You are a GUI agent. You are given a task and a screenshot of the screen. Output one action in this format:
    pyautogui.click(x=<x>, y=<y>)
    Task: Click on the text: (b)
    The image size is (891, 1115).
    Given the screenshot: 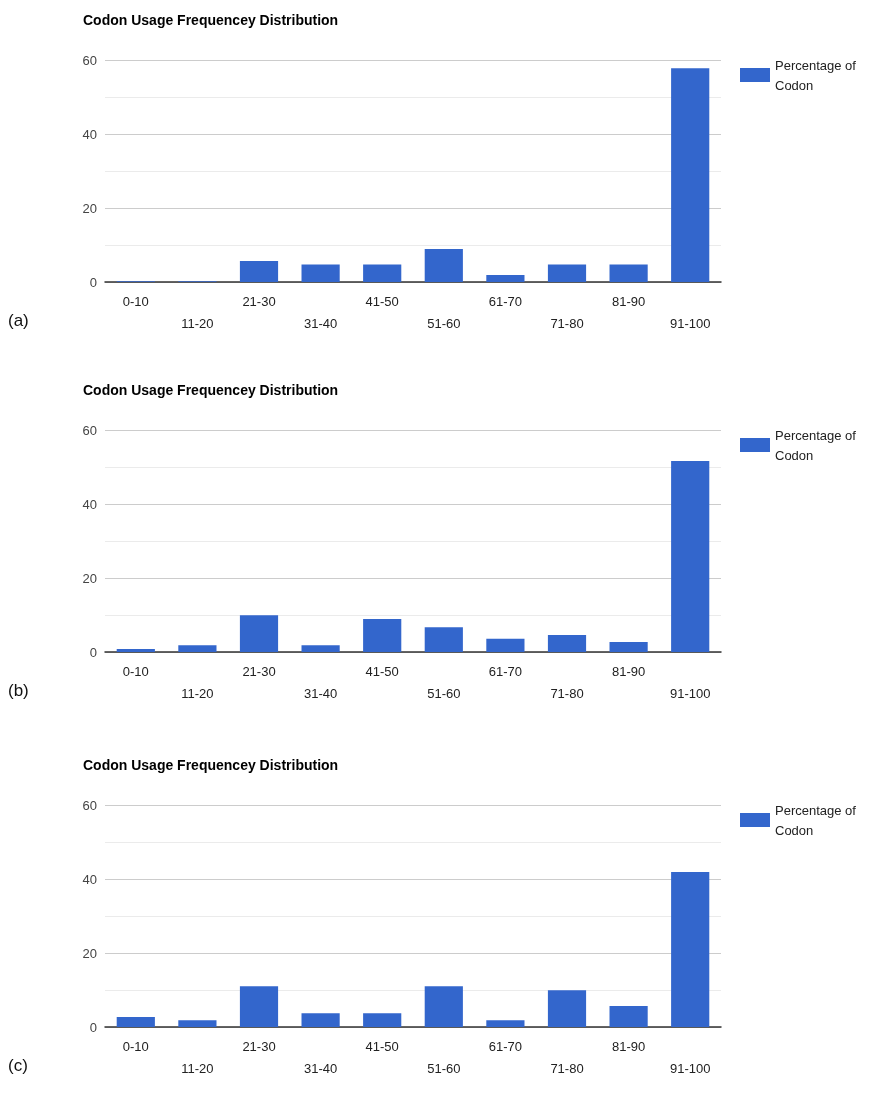 What is the action you would take?
    pyautogui.click(x=18, y=690)
    